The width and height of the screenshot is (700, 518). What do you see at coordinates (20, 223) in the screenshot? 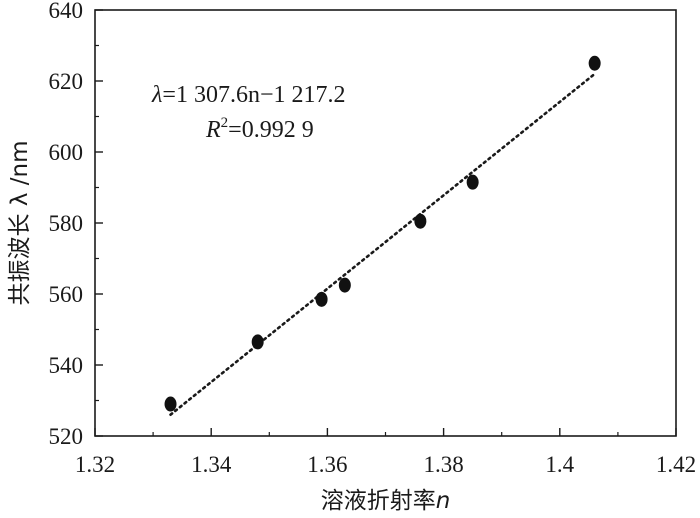
I see `y-axis-title: 共振波长 λ /nm` at bounding box center [20, 223].